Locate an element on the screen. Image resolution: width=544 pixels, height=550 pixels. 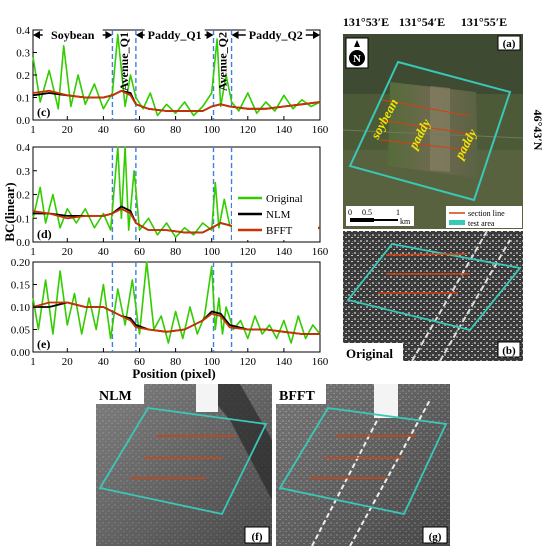
y-tick-label: 0.20 is located at coordinates (21, 263).